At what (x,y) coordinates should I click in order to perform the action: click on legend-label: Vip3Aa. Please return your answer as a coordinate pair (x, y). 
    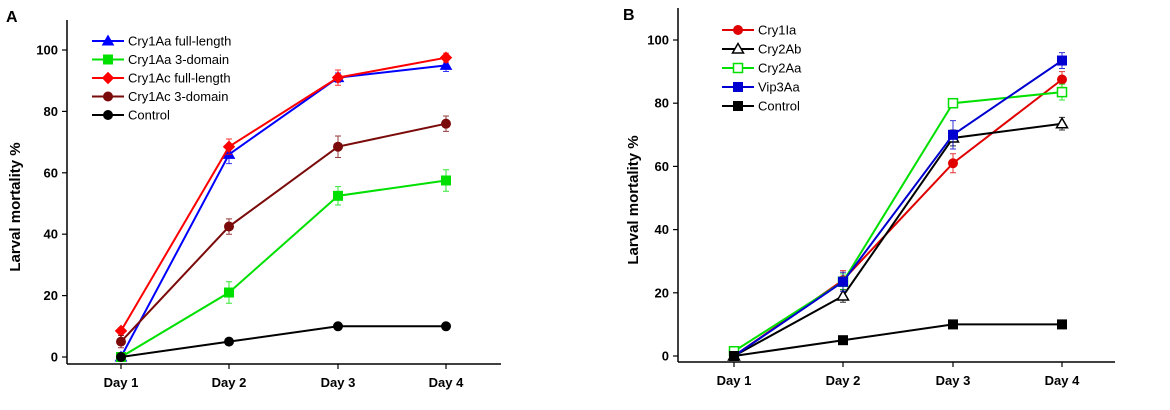
    Looking at the image, I should click on (779, 87).